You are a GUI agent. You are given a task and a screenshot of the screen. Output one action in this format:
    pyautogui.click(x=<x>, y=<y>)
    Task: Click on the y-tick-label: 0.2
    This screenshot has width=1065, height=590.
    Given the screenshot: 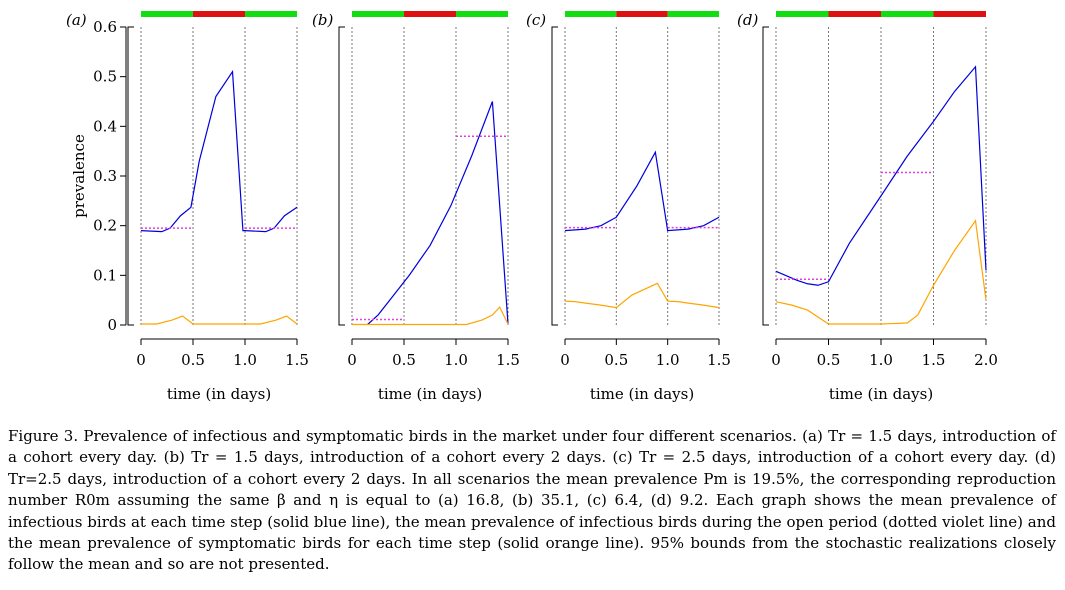 What is the action you would take?
    pyautogui.click(x=105, y=226)
    